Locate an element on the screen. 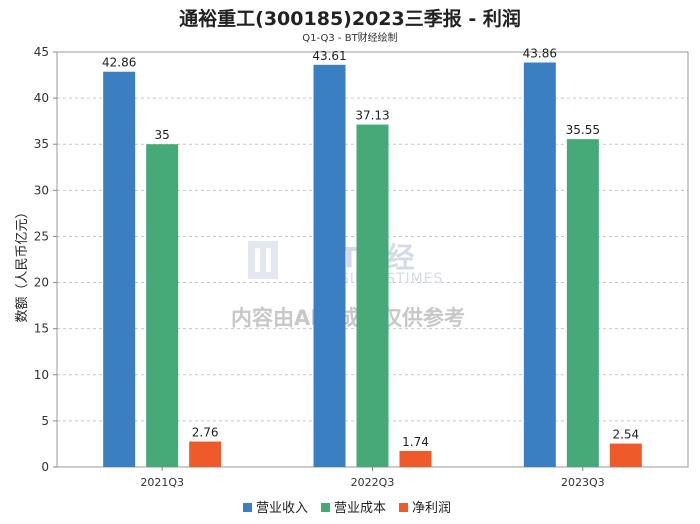 This screenshot has width=700, height=524. y-tick-label: 20 is located at coordinates (41, 283).